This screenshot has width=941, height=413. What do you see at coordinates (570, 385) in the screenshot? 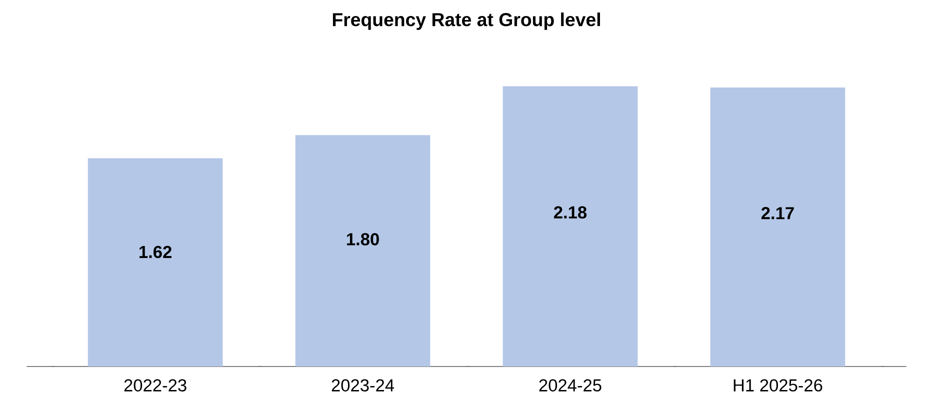
I see `x-tick-label: 2024-25` at bounding box center [570, 385].